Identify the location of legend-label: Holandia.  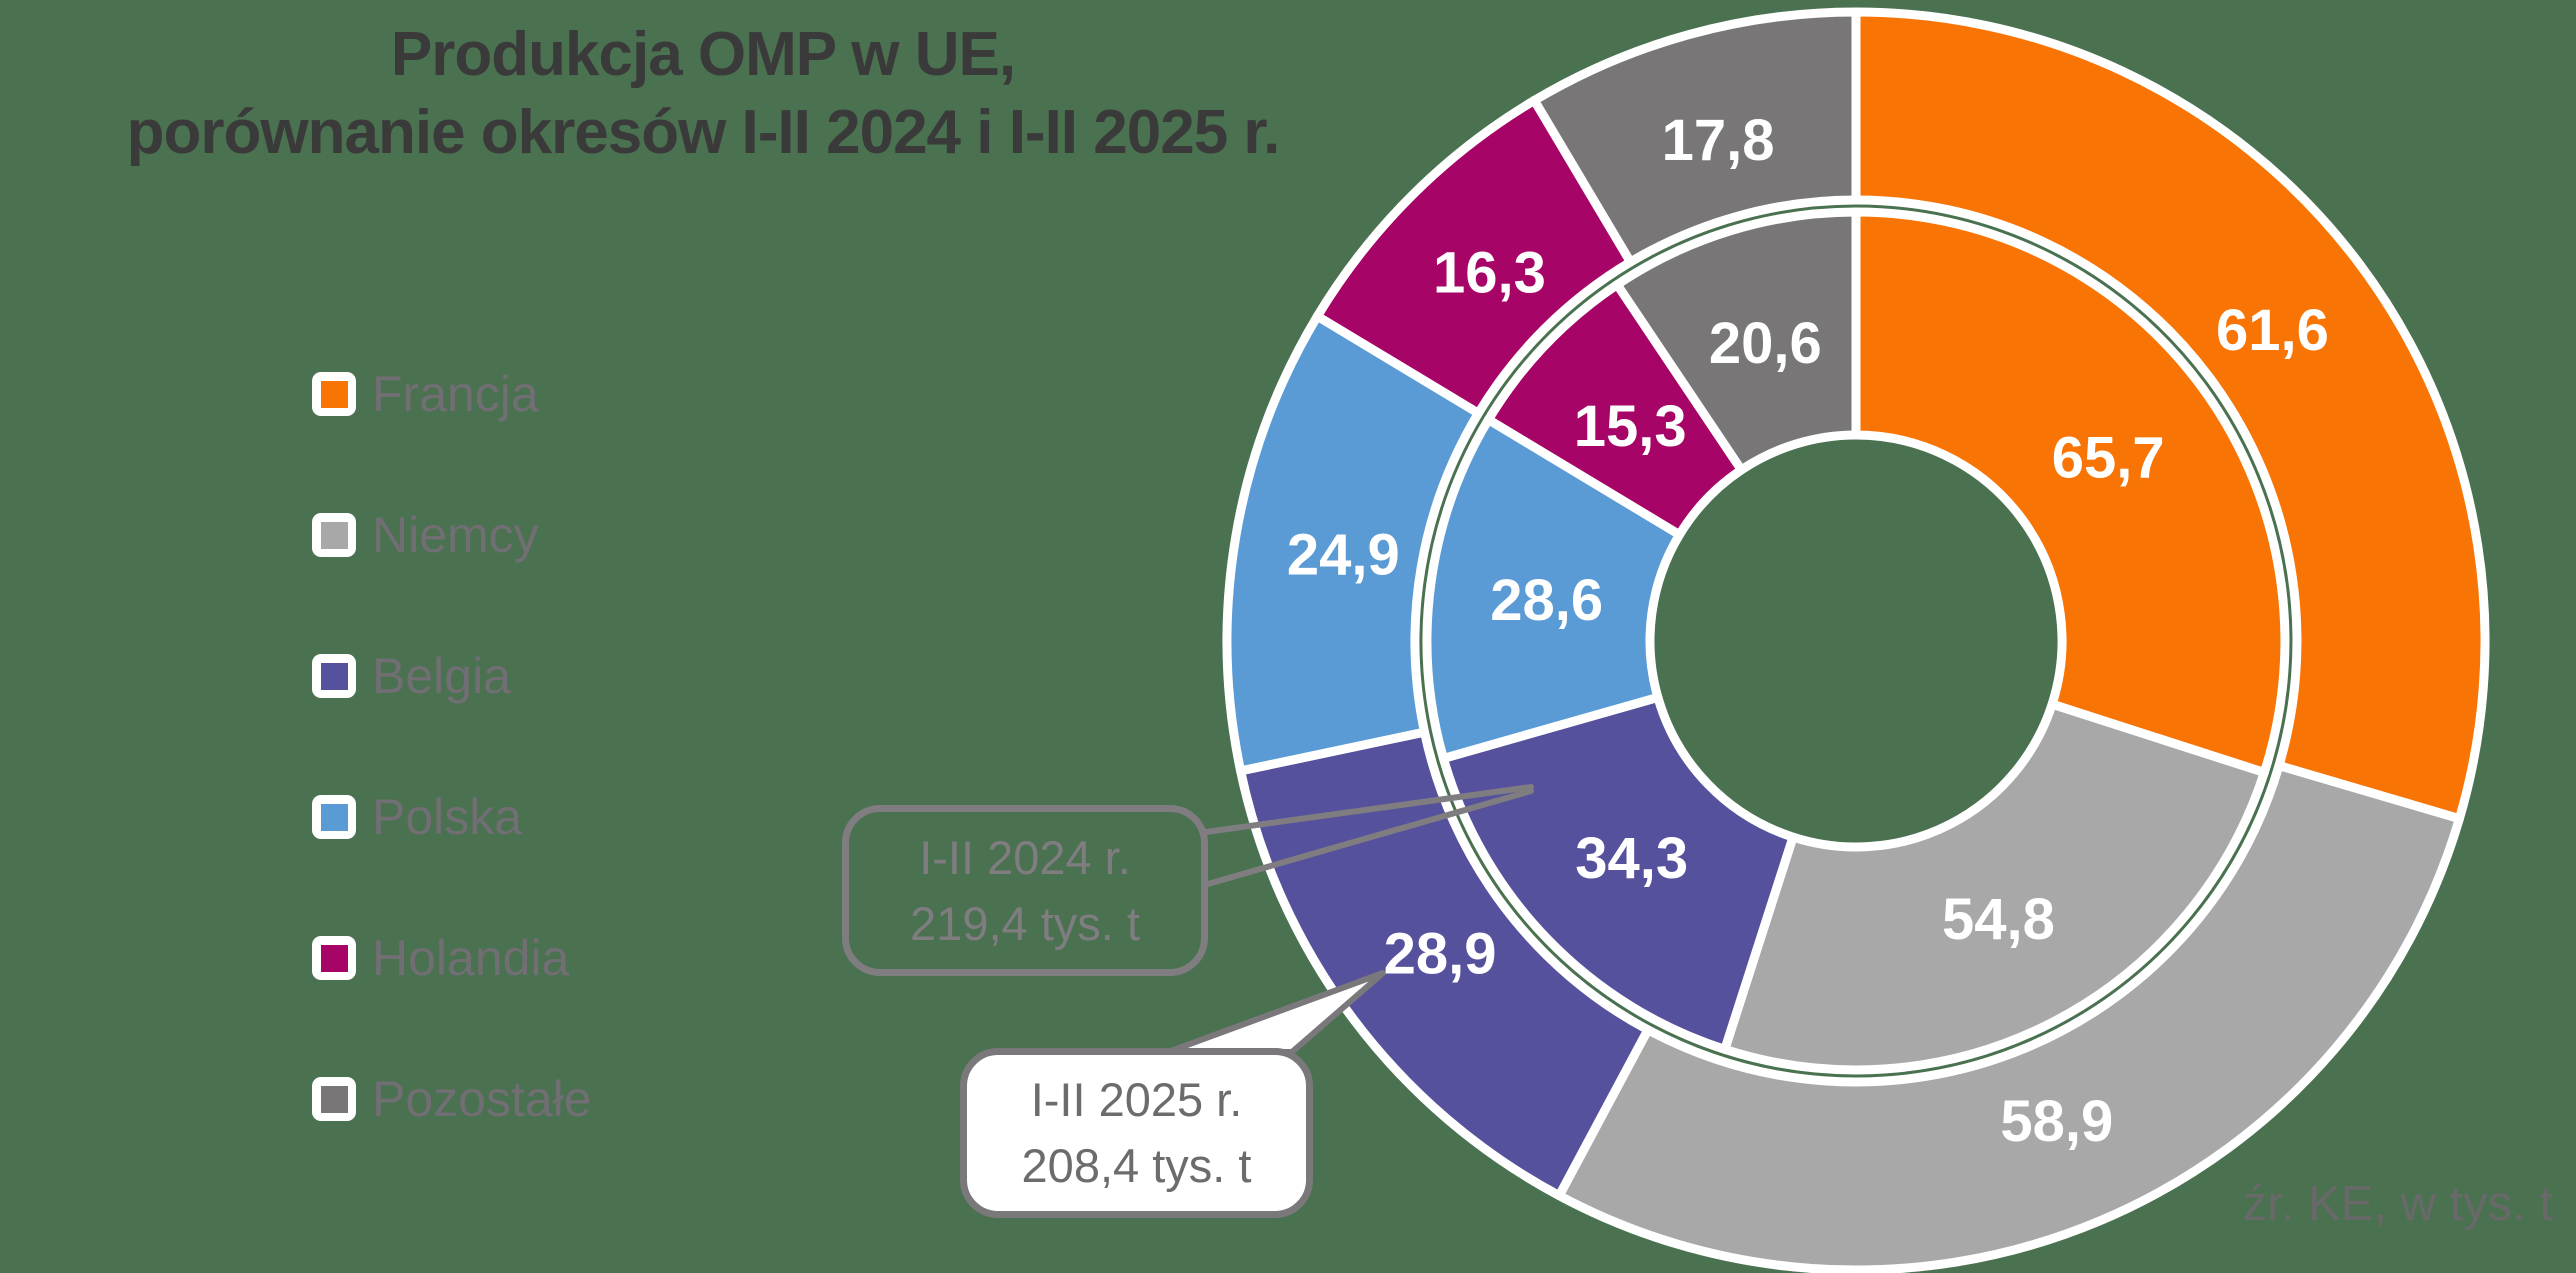
(471, 958).